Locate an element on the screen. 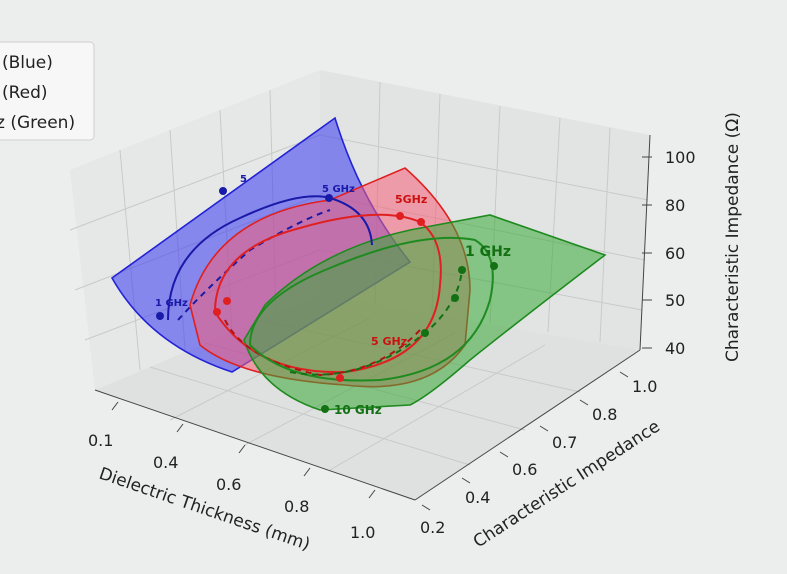 Image resolution: width=787 pixels, height=574 pixels. y-ticks: 0.2 0.4 0.6 0.7 0.8 1.0 is located at coordinates (538, 454).